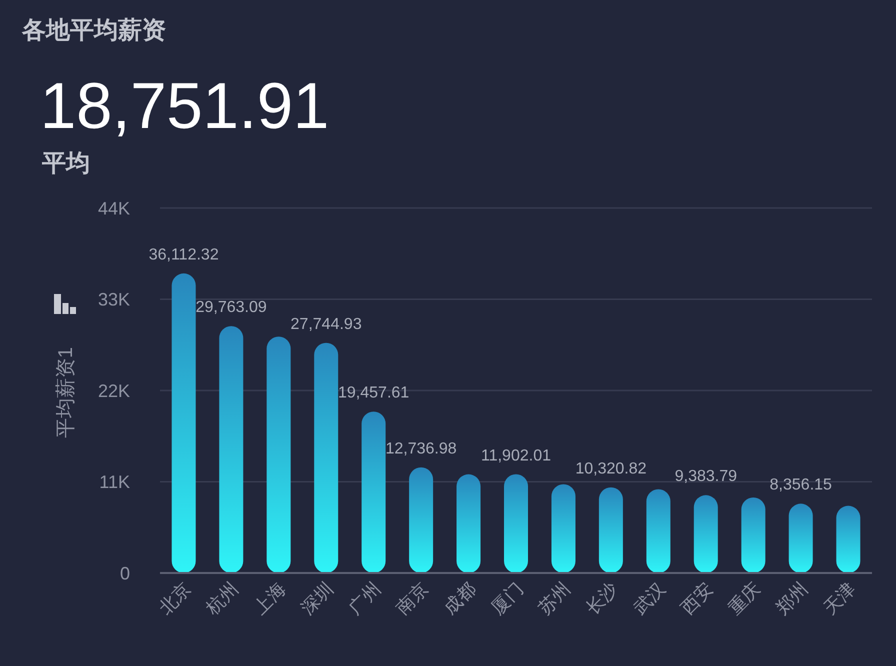 The height and width of the screenshot is (666, 896). What do you see at coordinates (125, 573) in the screenshot?
I see `y-tick-label: 0` at bounding box center [125, 573].